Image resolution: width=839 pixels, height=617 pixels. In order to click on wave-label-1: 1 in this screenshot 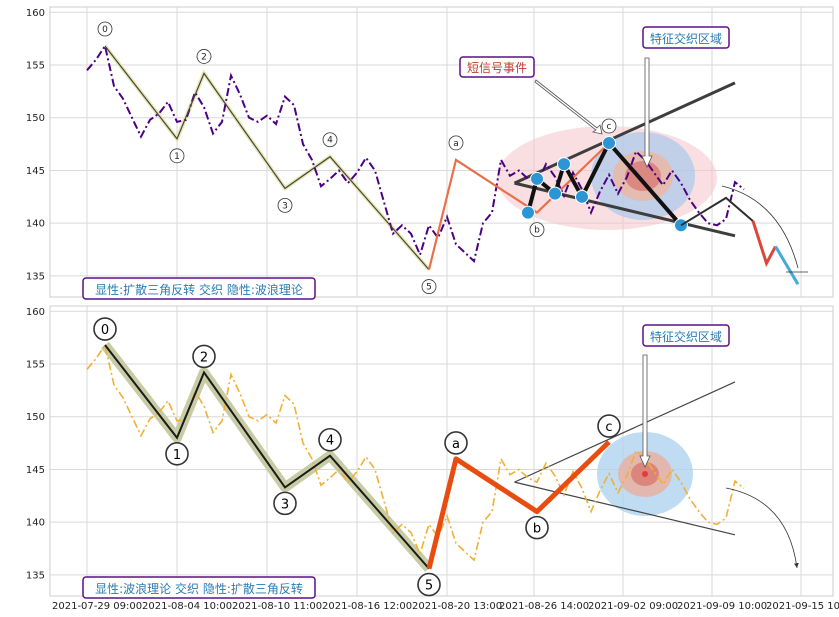, I will do `click(177, 455)`.